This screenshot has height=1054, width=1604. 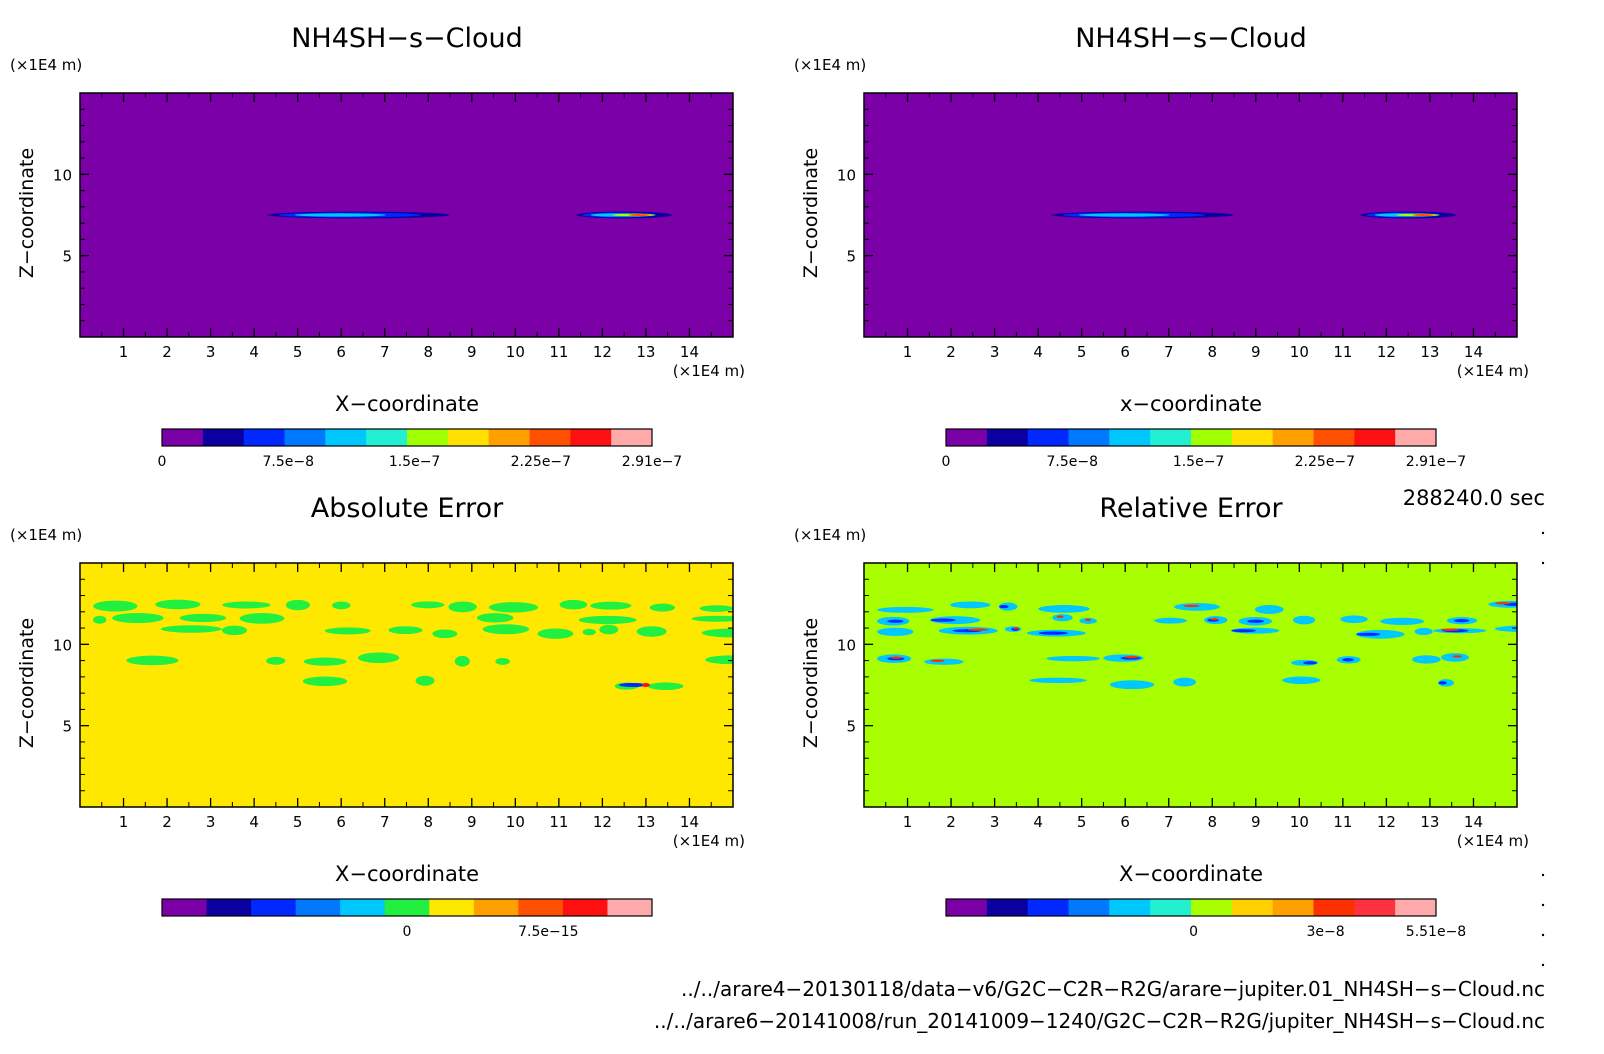 What do you see at coordinates (407, 508) in the screenshot?
I see `chart-title: Absolute Error` at bounding box center [407, 508].